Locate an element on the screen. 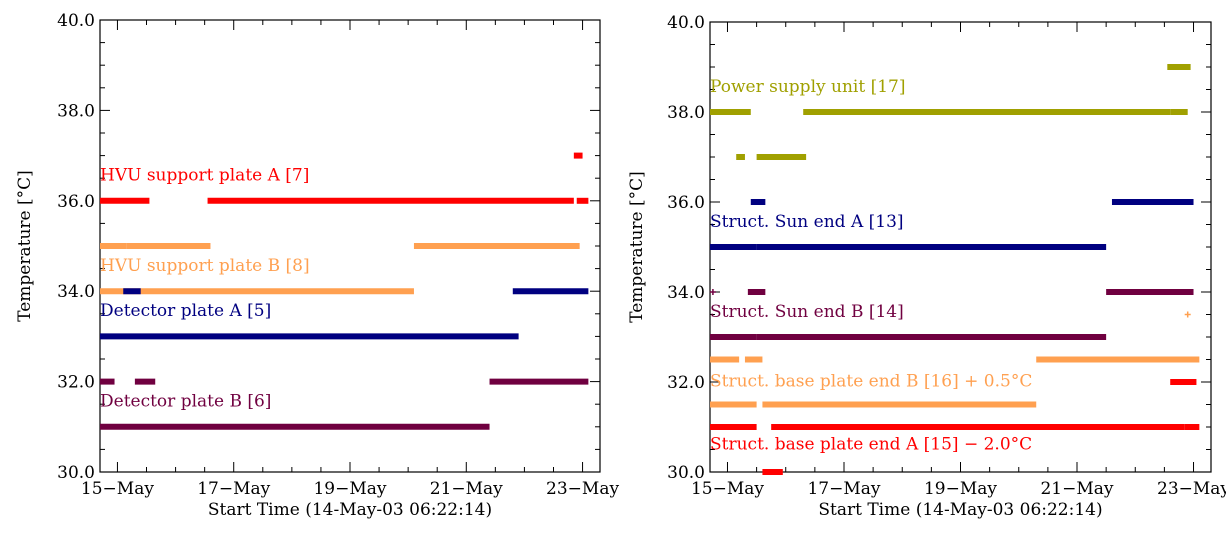 The height and width of the screenshot is (545, 1226). left-x-axis-label: Start Time (14-May-03 06:22:14) is located at coordinates (350, 510).